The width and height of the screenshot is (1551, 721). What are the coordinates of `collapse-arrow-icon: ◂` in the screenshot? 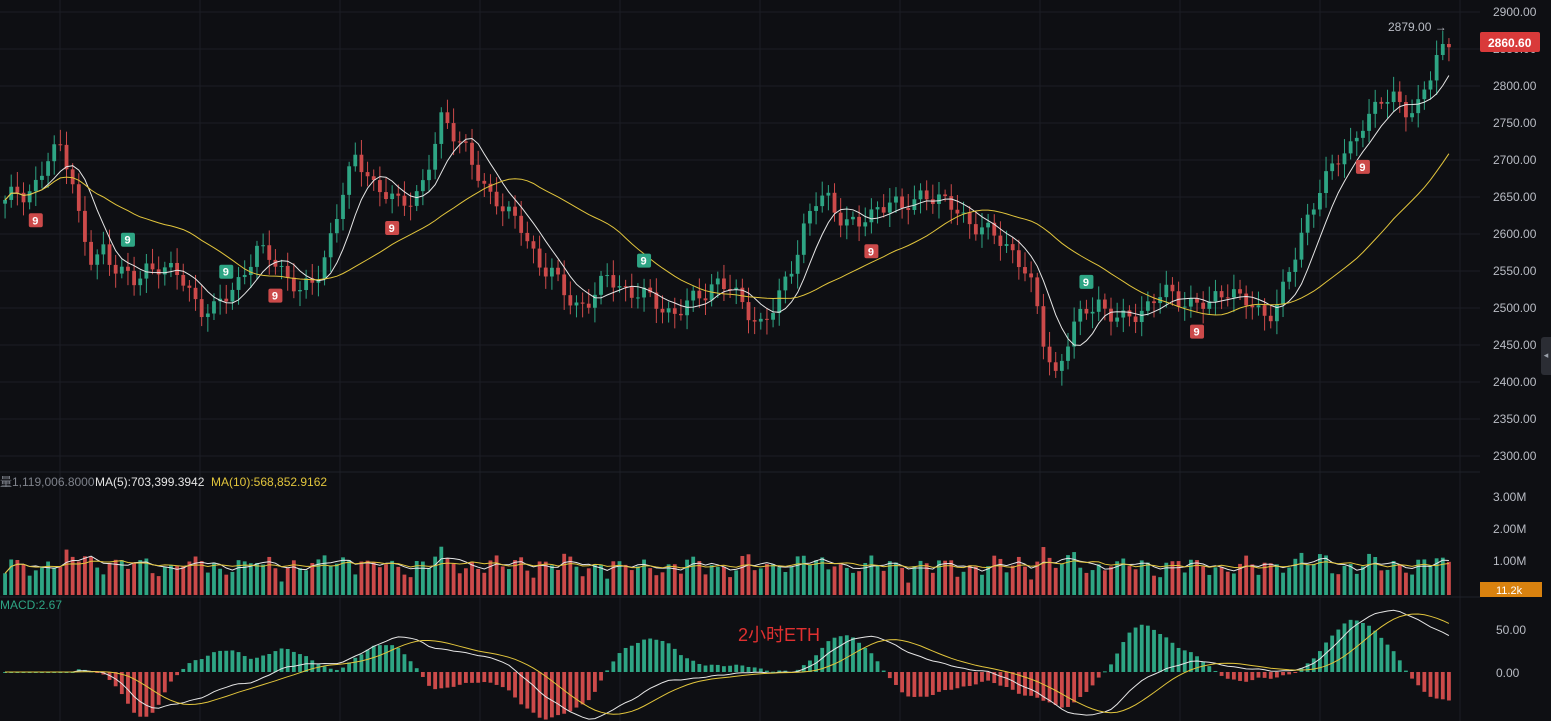 It's located at (1546, 356).